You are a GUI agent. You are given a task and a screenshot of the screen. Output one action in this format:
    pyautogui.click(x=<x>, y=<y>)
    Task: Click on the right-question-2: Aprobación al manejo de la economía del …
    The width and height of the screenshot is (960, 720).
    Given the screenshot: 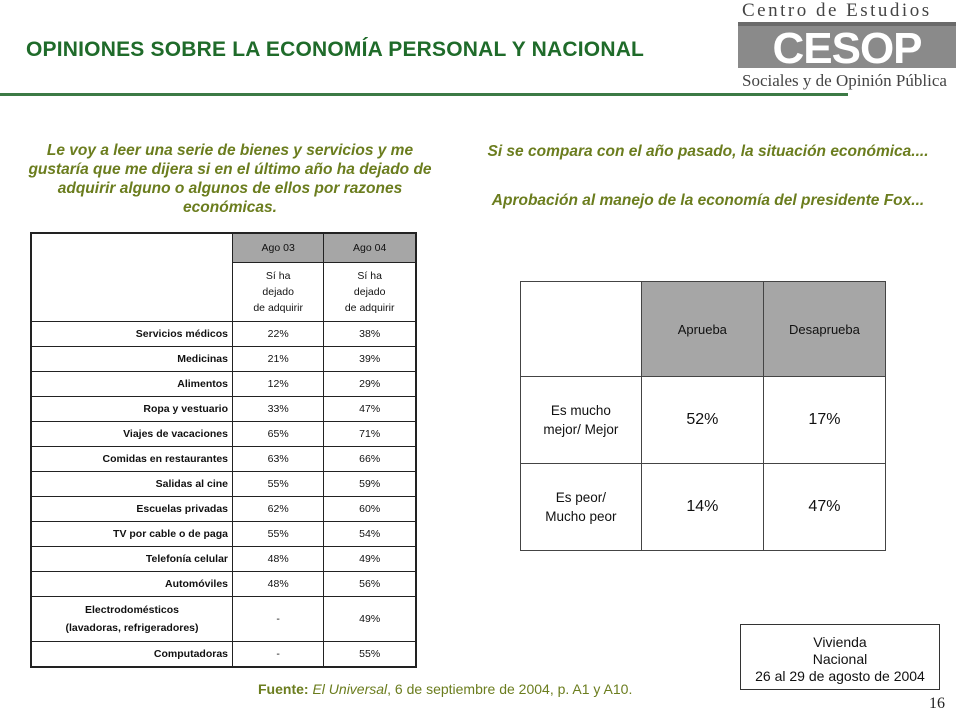 What is the action you would take?
    pyautogui.click(x=708, y=200)
    